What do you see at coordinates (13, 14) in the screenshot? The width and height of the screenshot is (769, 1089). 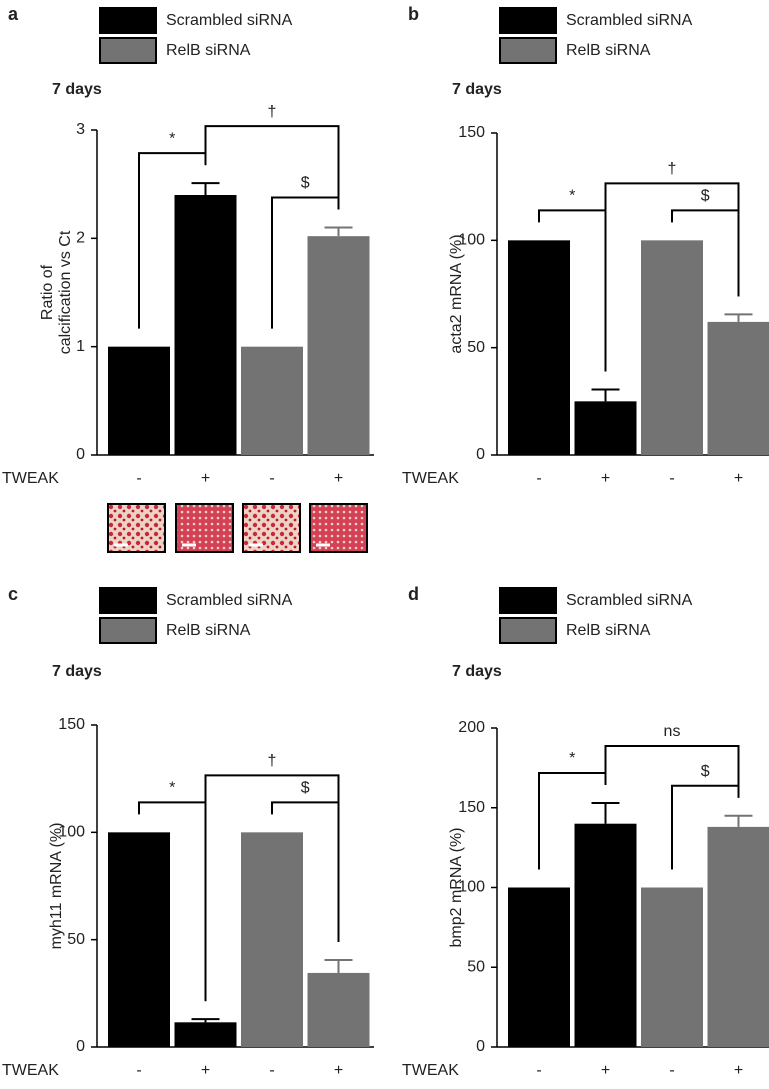 I see `panel-letter: a` at bounding box center [13, 14].